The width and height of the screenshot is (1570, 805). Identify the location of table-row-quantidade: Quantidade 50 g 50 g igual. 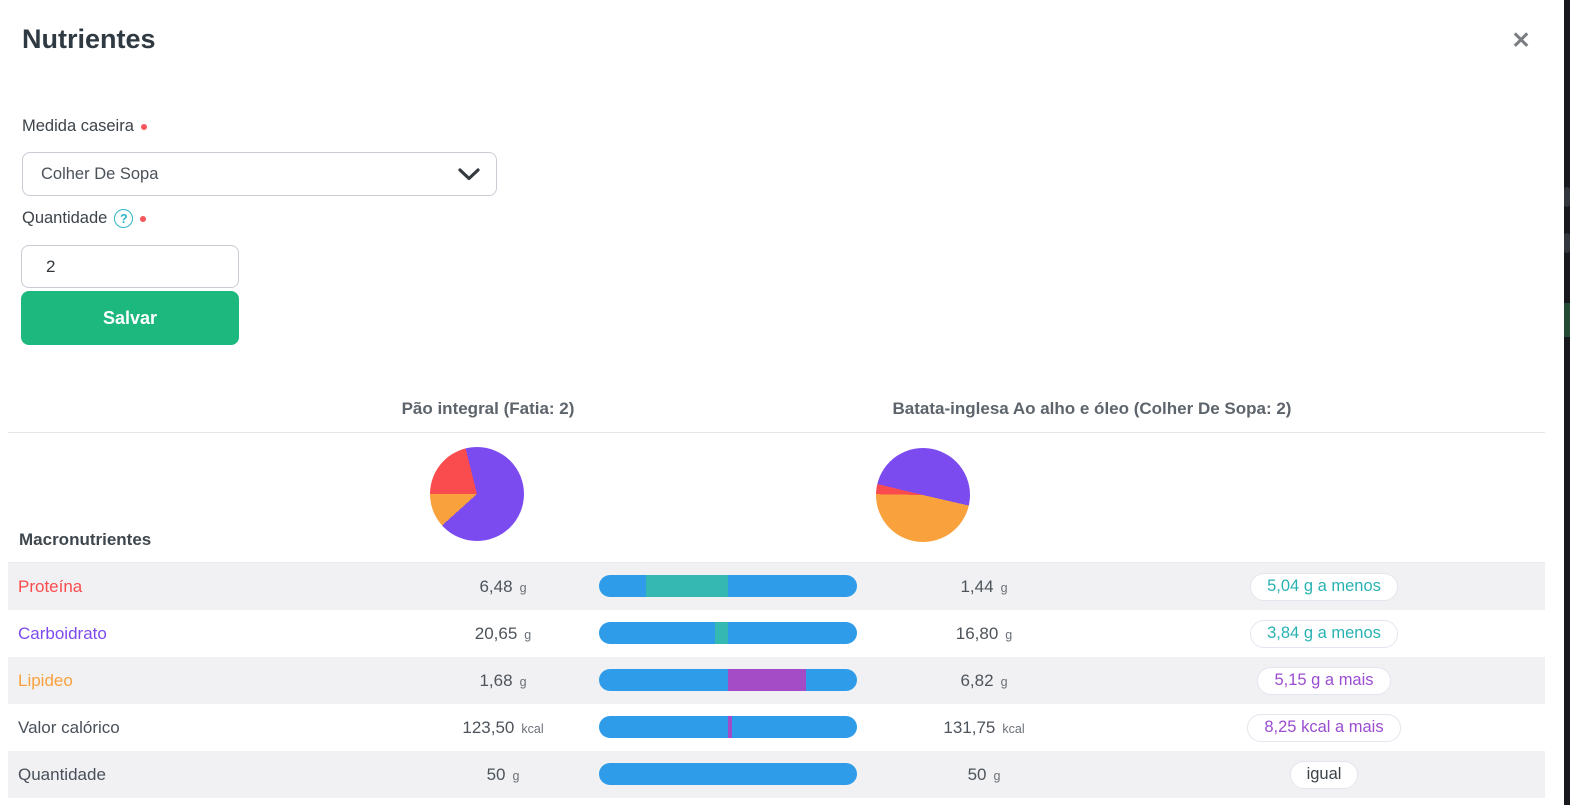
(776, 774).